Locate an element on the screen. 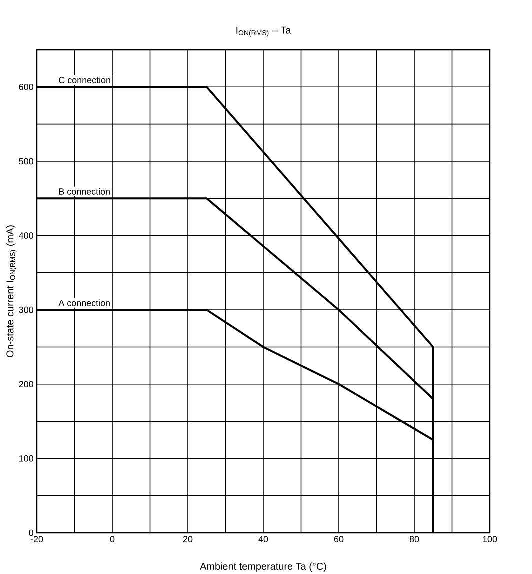  series-label: C connection is located at coordinates (84, 80).